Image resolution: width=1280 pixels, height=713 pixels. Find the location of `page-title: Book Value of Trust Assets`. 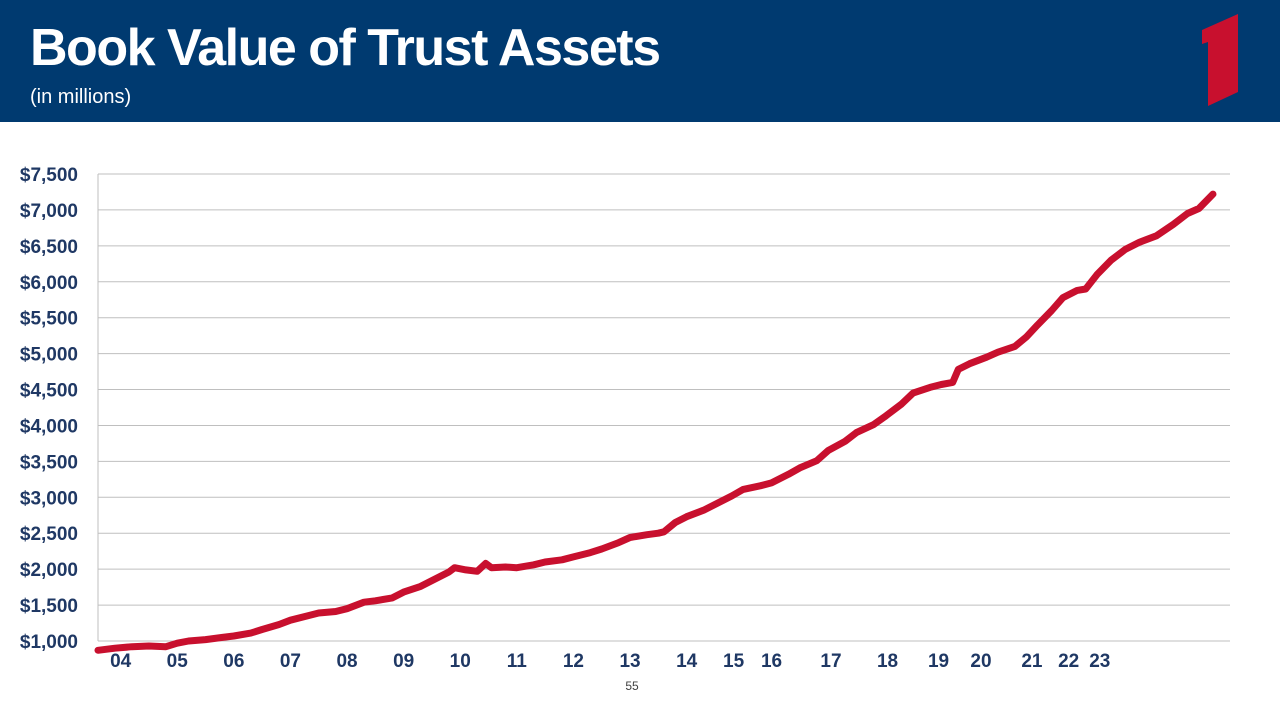

page-title: Book Value of Trust Assets is located at coordinates (345, 48).